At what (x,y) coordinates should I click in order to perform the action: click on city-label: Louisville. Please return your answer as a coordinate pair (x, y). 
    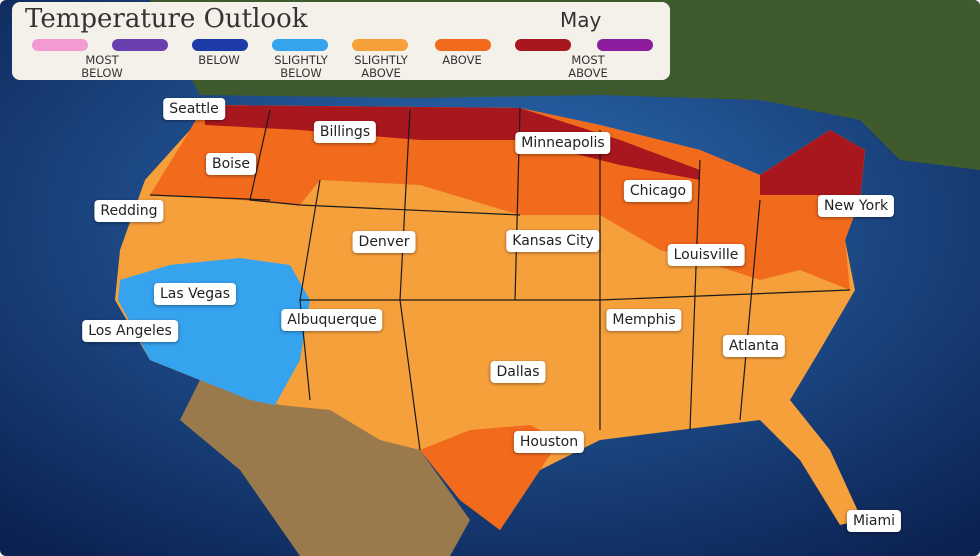
    Looking at the image, I should click on (706, 255).